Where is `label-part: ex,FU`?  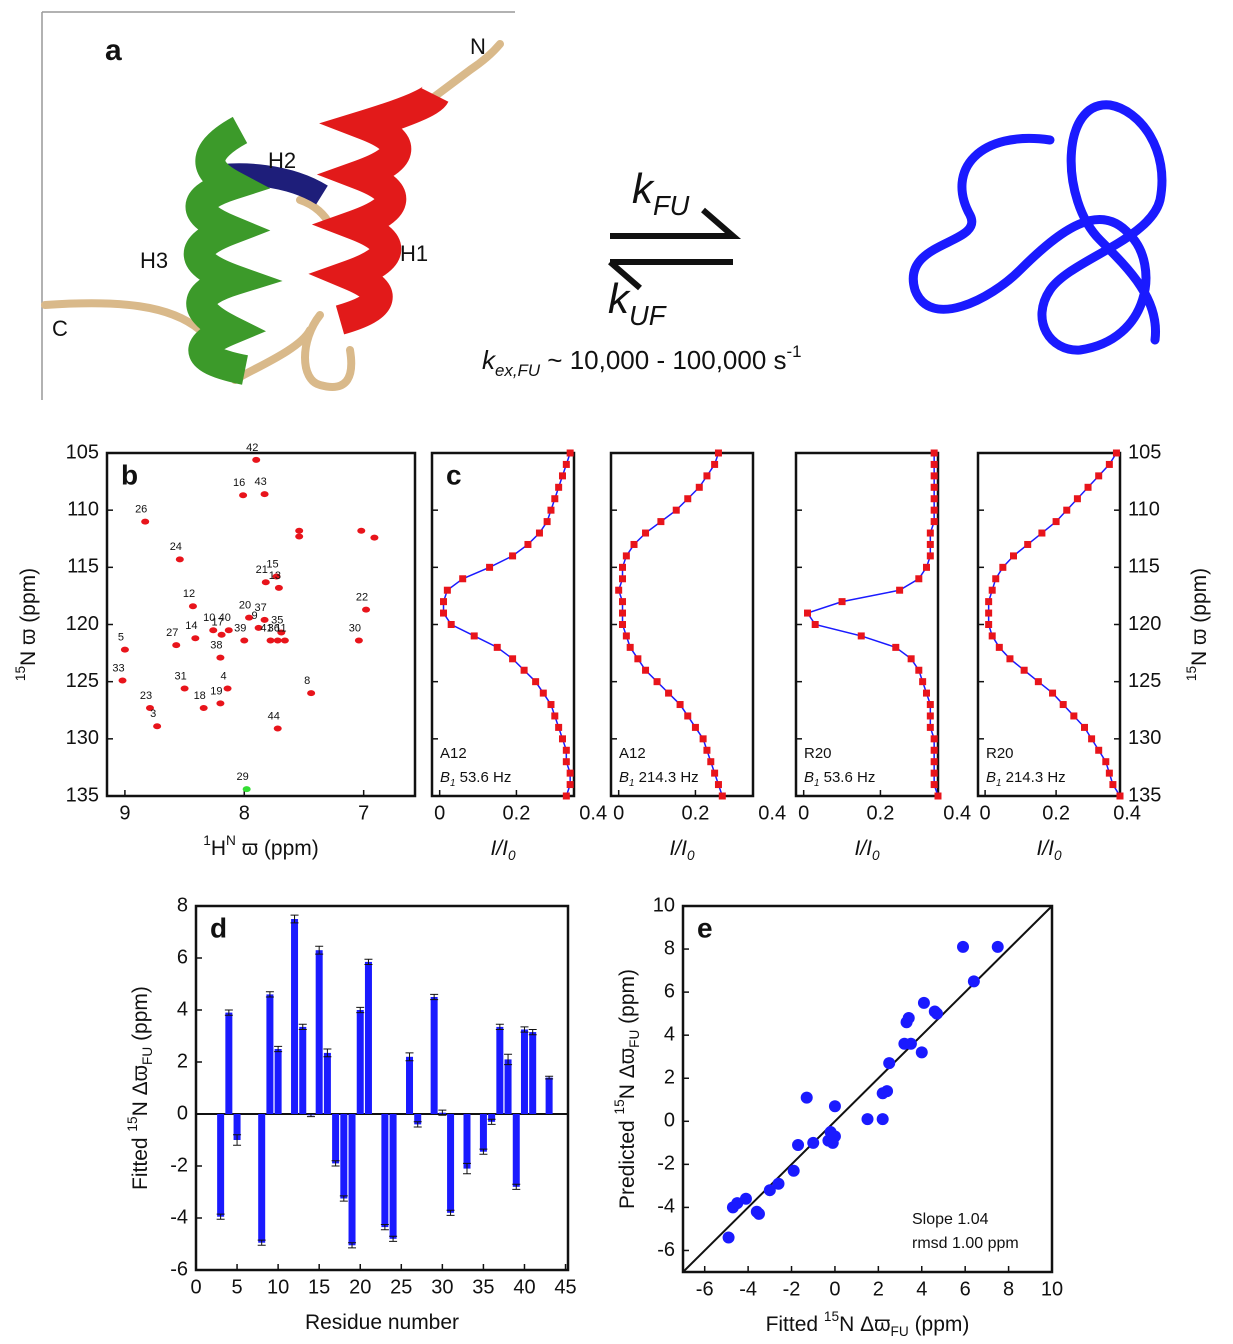 label-part: ex,FU is located at coordinates (518, 370).